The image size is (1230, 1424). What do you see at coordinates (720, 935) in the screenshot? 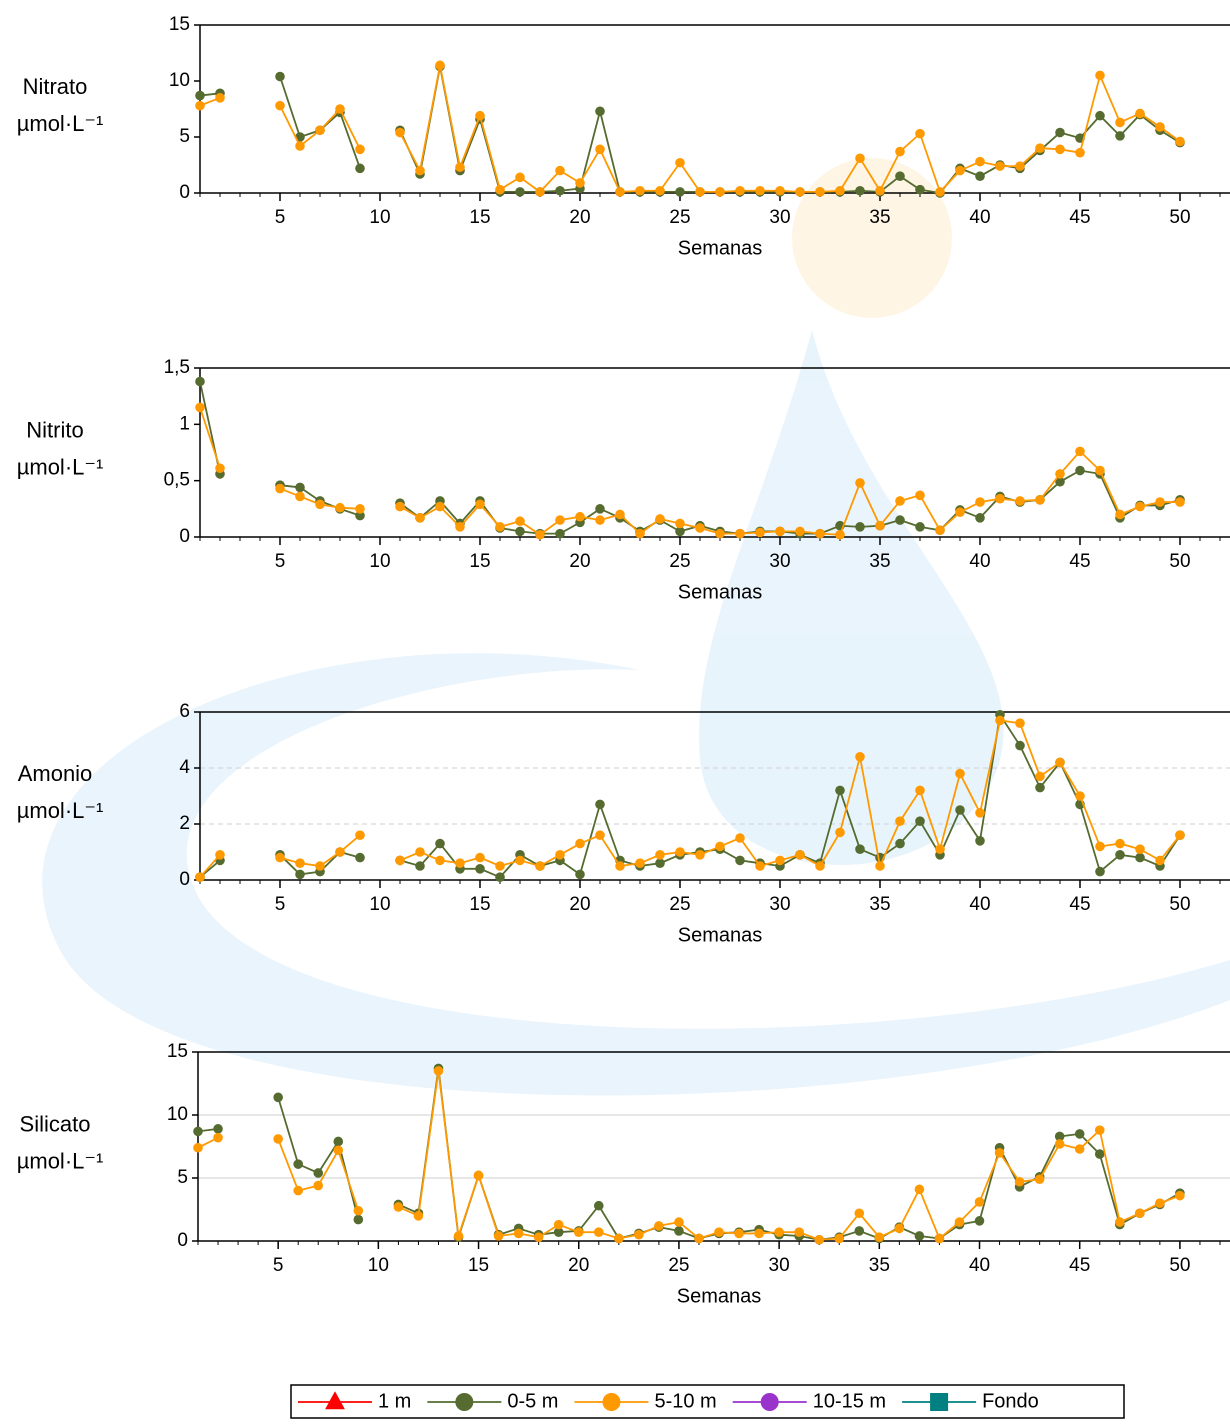
I see `x-axis-title: Semanas` at bounding box center [720, 935].